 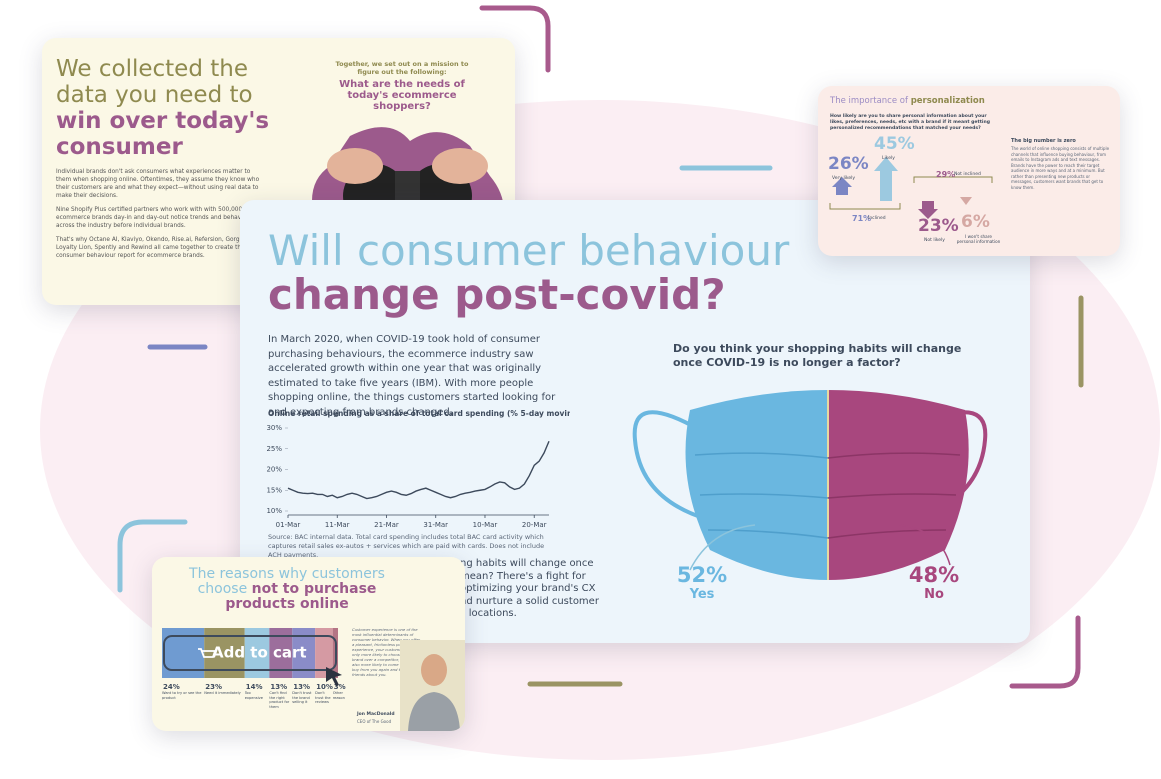 I want to click on line-series, so click(x=418, y=470).